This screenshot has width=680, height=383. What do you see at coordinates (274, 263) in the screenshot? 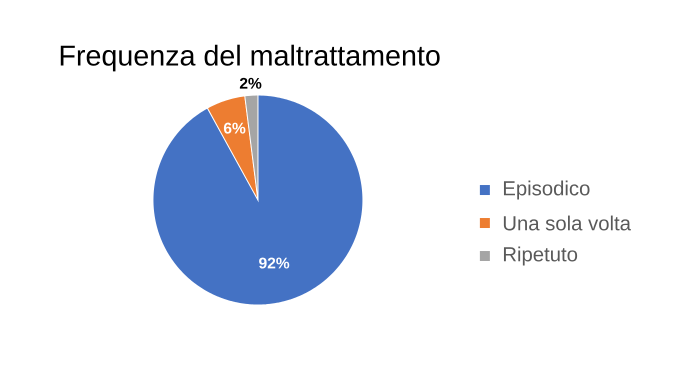
I see `data-label: 92%` at bounding box center [274, 263].